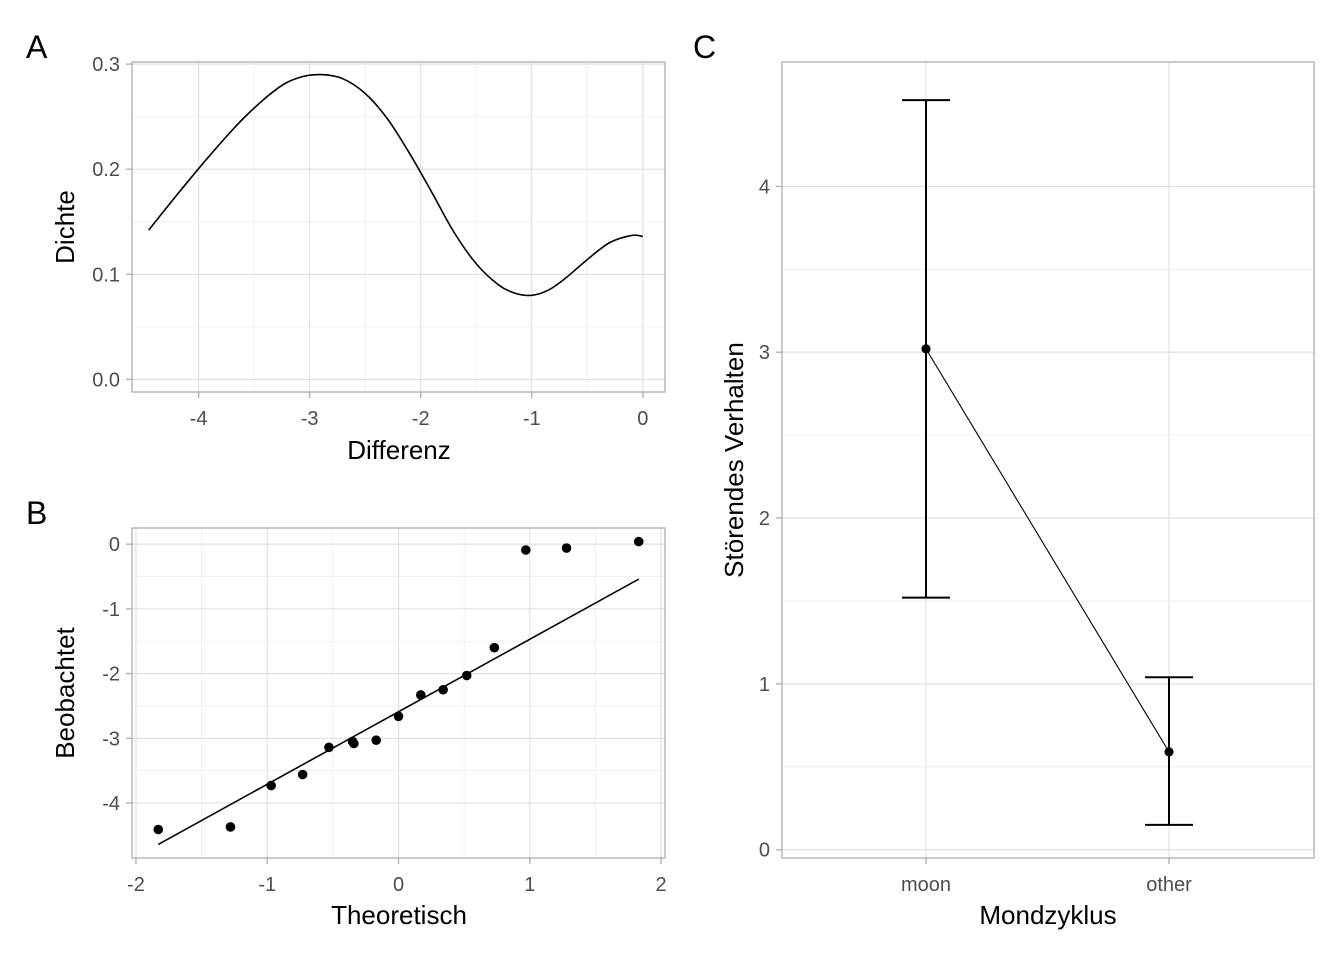  I want to click on x-tick-label: -4, so click(199, 419).